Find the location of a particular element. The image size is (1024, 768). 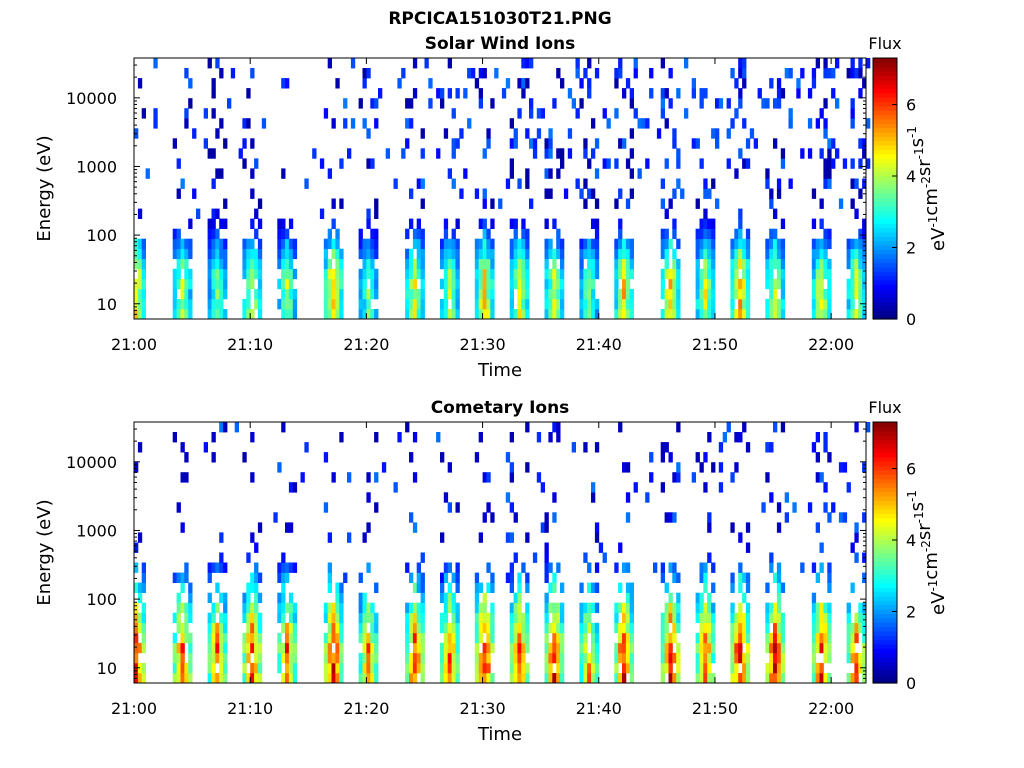

x-tick-label: 21:10 is located at coordinates (250, 344).